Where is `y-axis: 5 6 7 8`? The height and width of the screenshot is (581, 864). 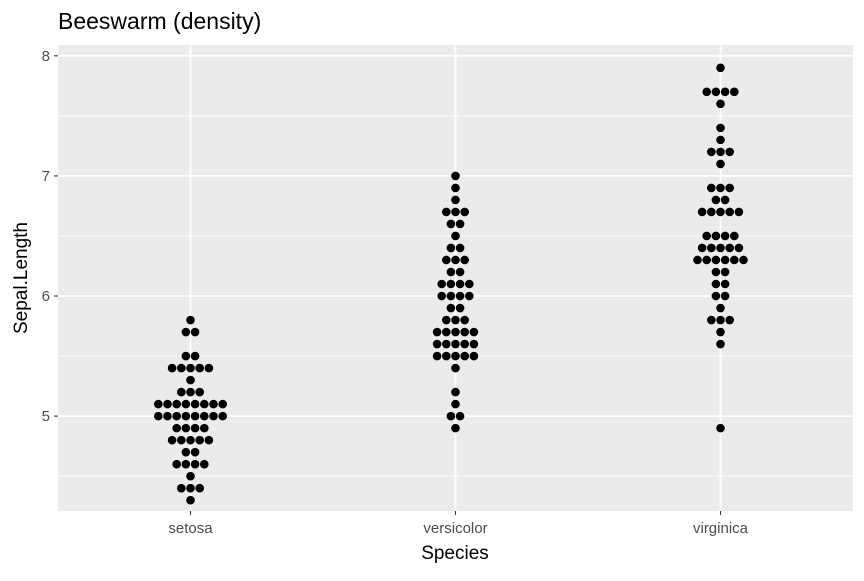 y-axis: 5 6 7 8 is located at coordinates (50, 236).